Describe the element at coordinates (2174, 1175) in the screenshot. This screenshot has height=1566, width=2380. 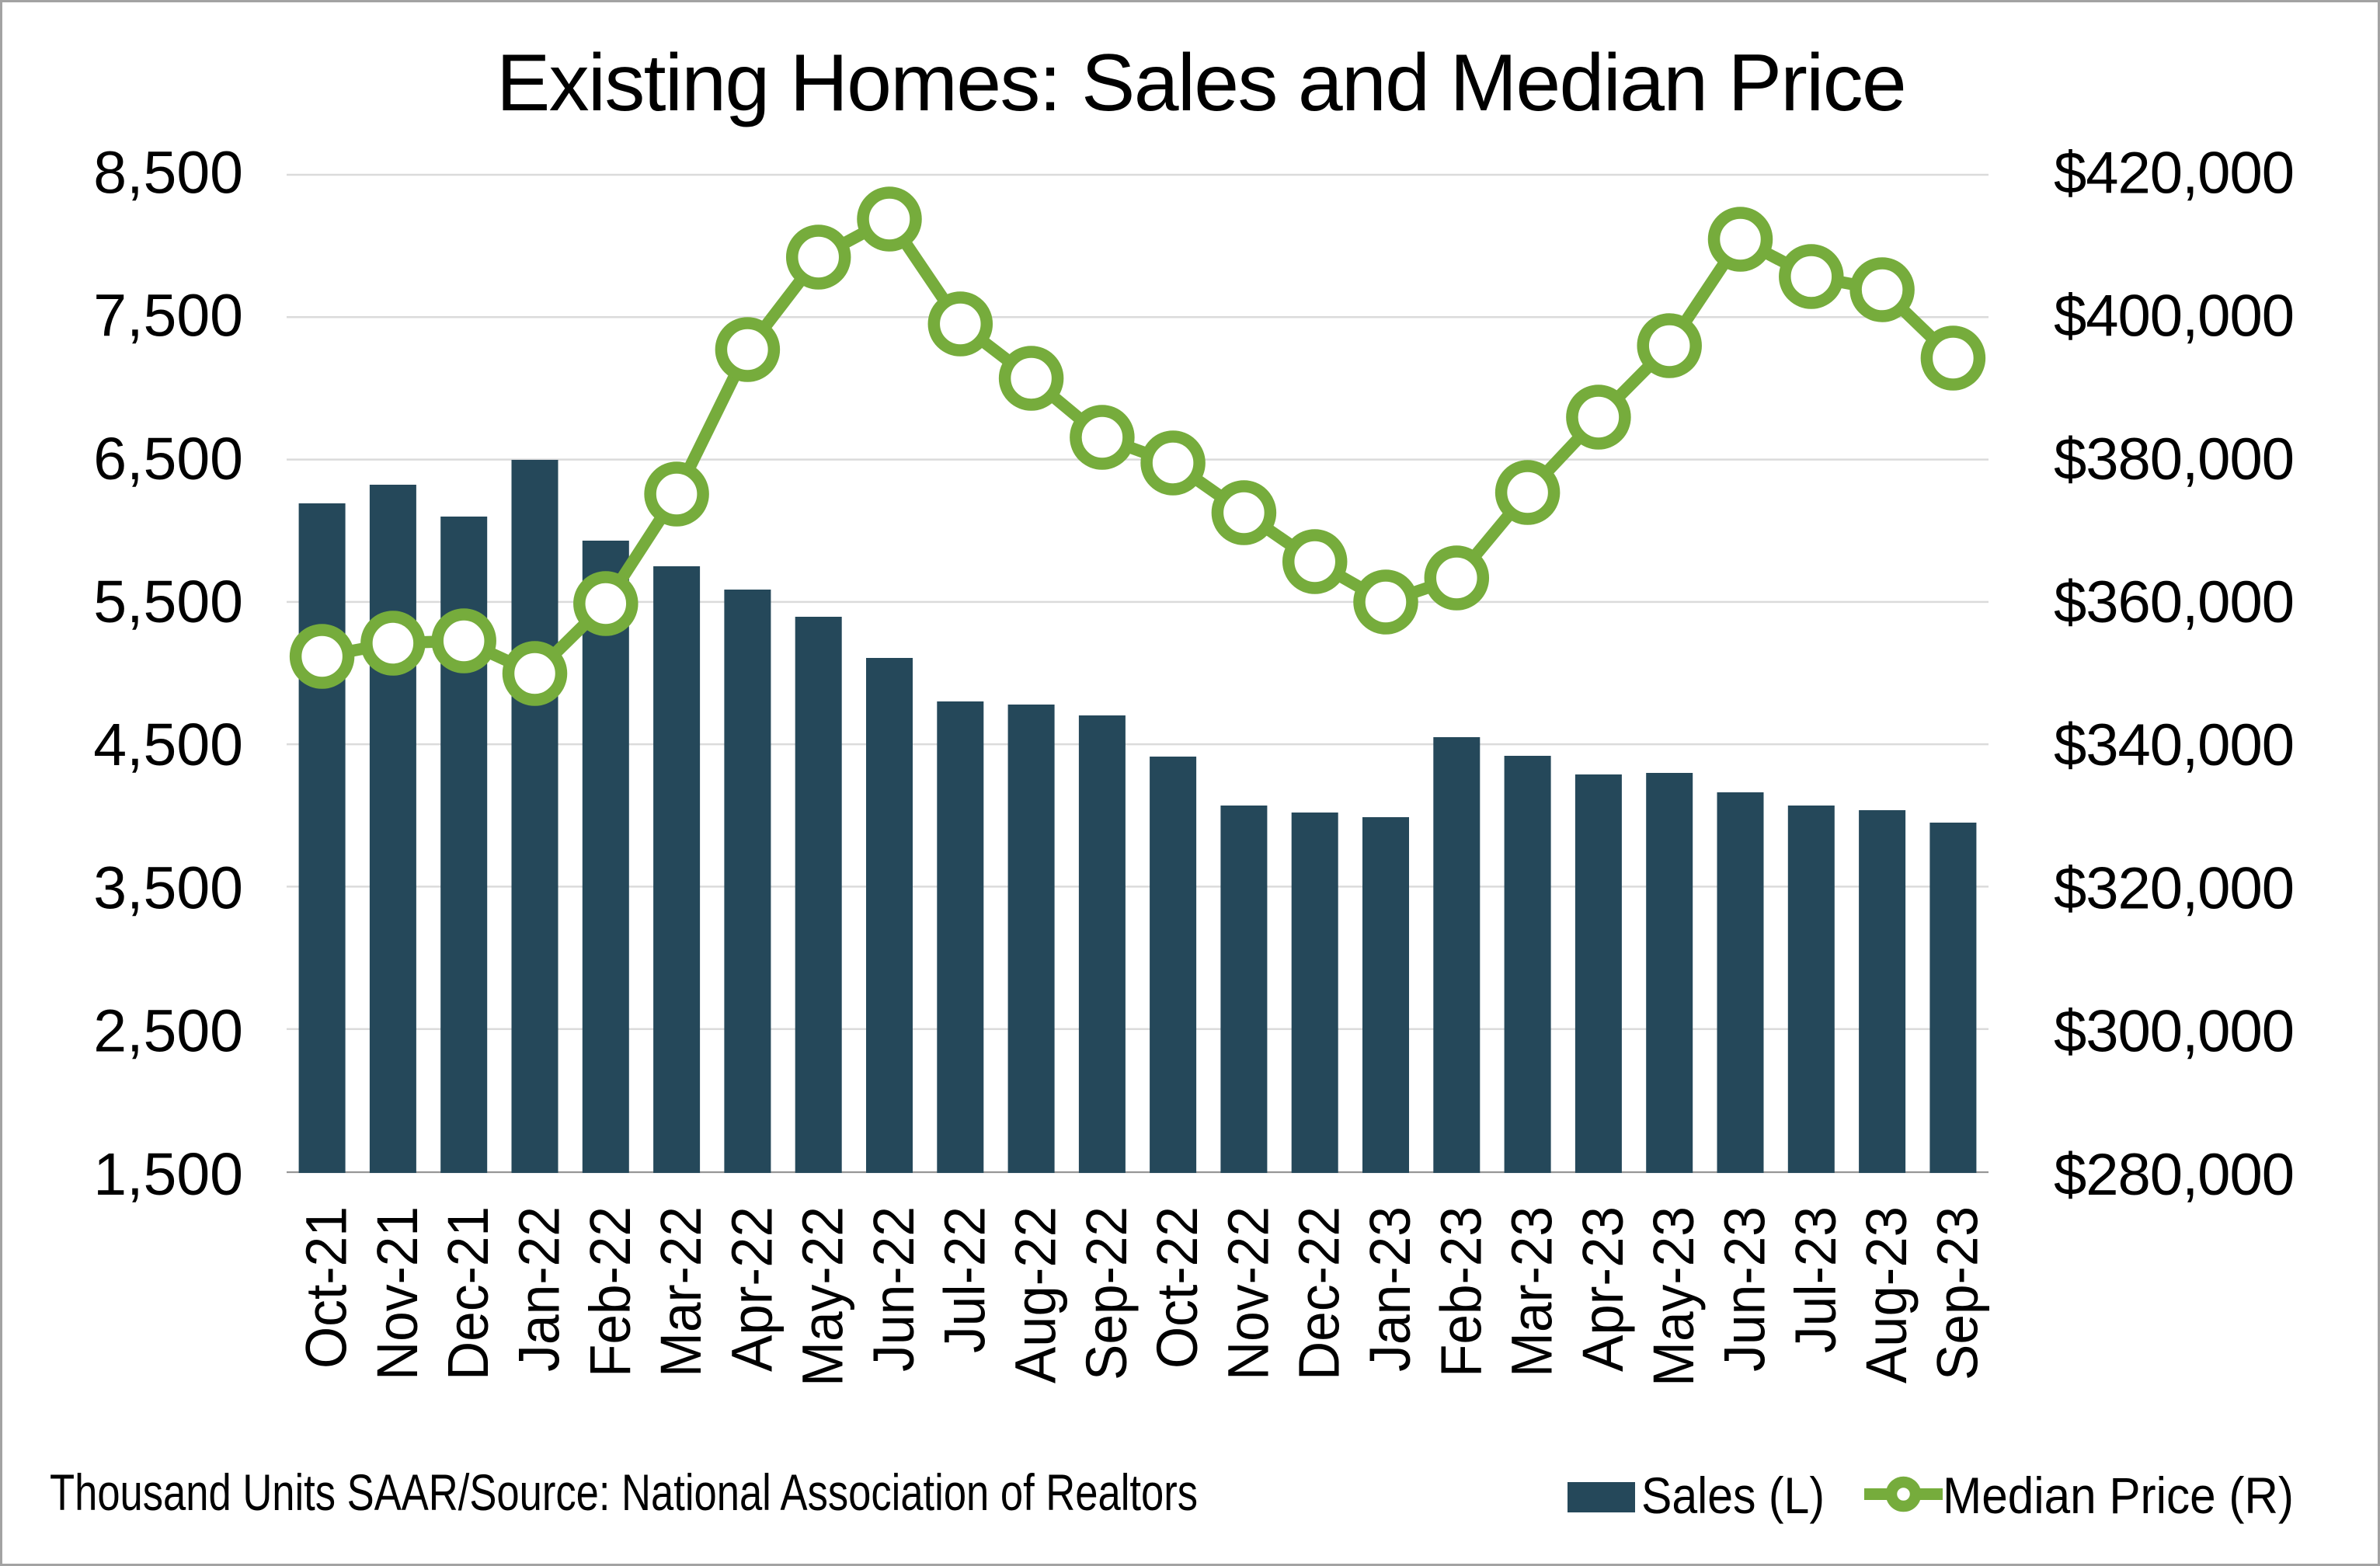
I see `svg-text: $280,000` at that location.